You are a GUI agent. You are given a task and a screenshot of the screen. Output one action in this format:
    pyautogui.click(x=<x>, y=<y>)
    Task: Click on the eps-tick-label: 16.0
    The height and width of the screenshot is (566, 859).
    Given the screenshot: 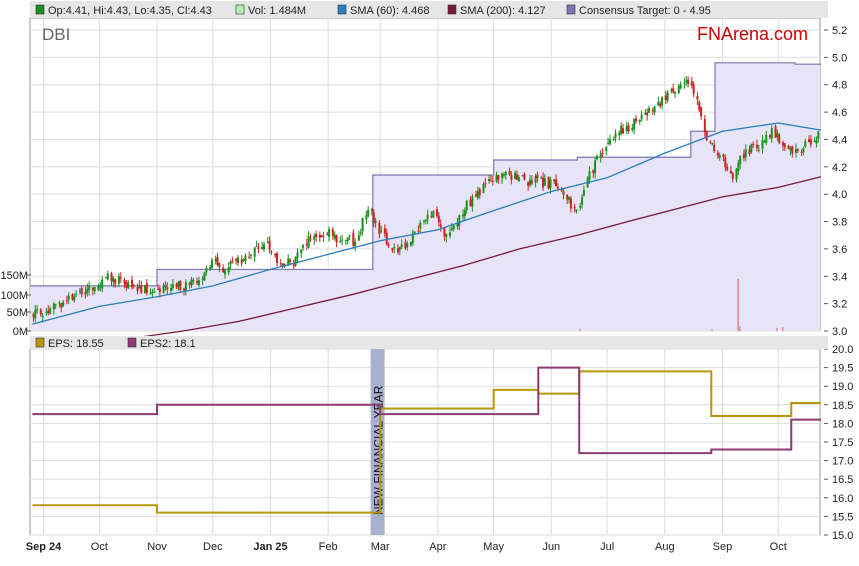 What is the action you would take?
    pyautogui.click(x=842, y=499)
    